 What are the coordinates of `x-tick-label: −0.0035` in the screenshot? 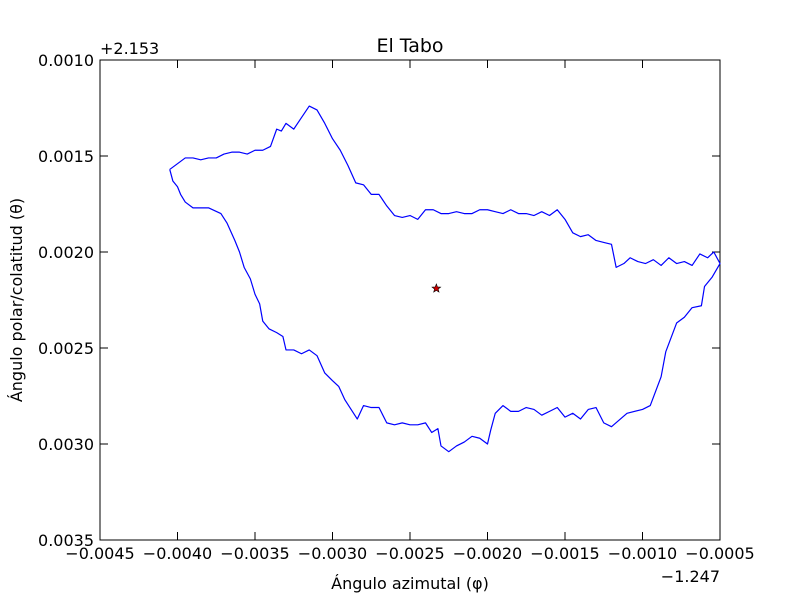 It's located at (254, 553).